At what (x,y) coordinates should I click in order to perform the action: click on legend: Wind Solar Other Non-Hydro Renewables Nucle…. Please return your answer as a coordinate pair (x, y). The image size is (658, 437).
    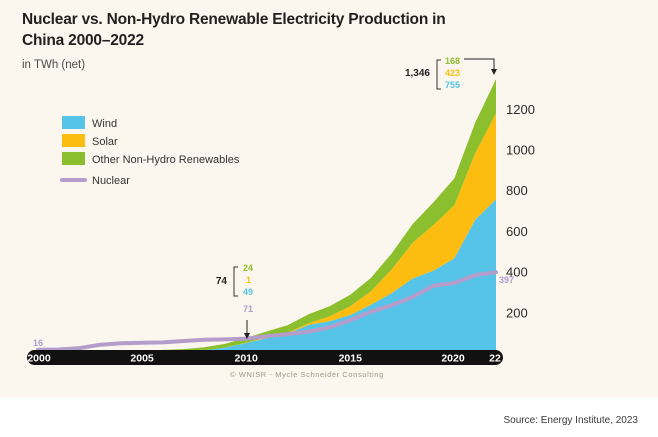
    Looking at the image, I should click on (150, 151).